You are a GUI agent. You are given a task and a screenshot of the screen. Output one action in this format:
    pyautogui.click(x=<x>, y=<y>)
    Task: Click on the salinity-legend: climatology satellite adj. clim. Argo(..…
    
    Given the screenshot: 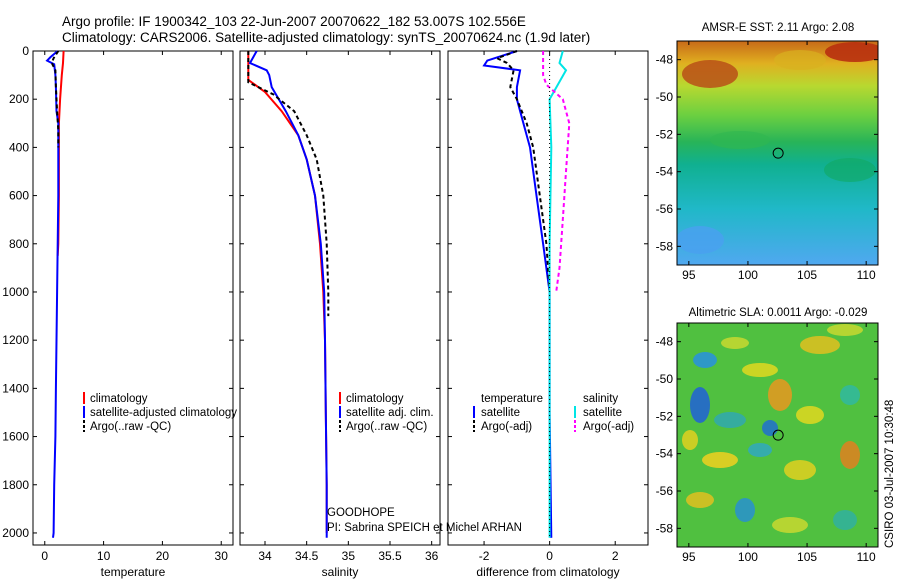 What is the action you would take?
    pyautogui.click(x=386, y=412)
    